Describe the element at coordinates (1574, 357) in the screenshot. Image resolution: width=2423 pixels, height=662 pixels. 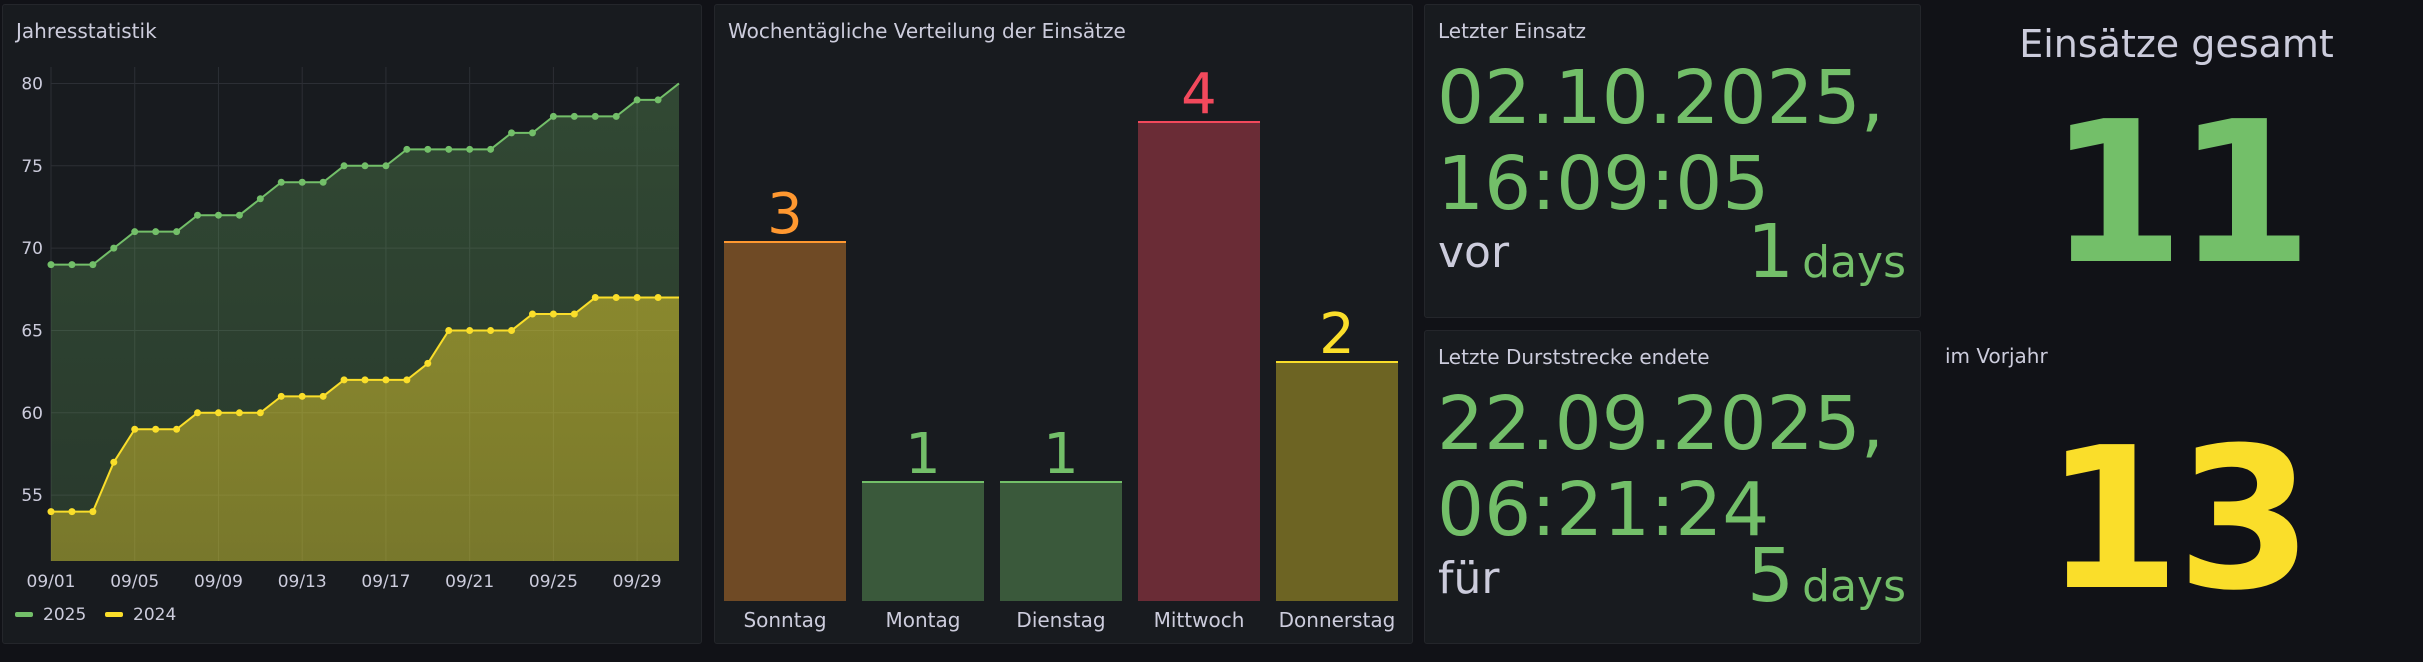
I see `panel-title: Letzte Durststrecke endete` at that location.